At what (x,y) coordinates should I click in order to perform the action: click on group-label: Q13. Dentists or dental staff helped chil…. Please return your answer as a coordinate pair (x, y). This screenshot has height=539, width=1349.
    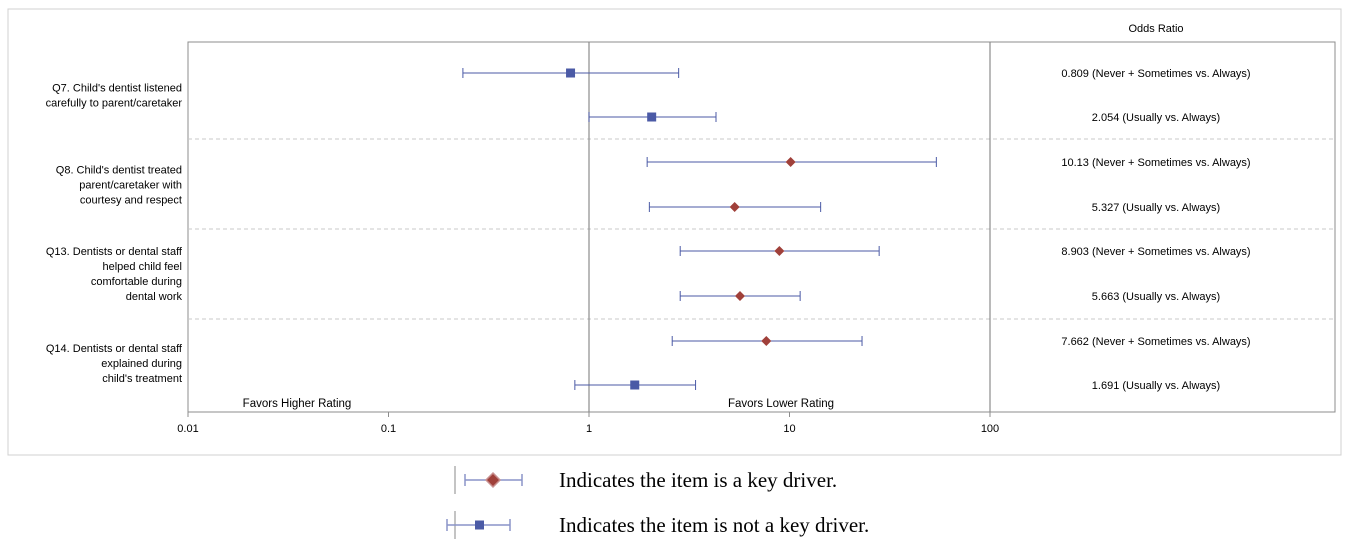
    Looking at the image, I should click on (114, 274).